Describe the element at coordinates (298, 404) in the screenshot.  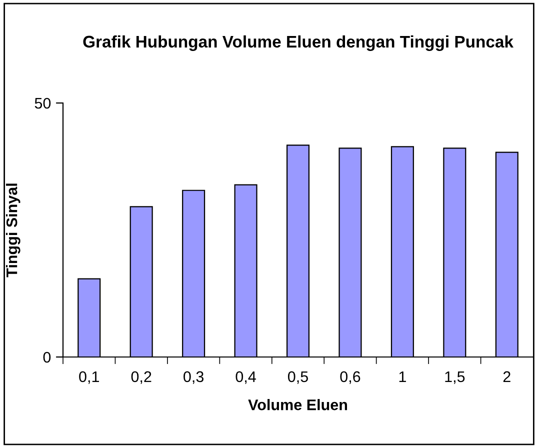
I see `x-axis-title: Volume Eluen` at that location.